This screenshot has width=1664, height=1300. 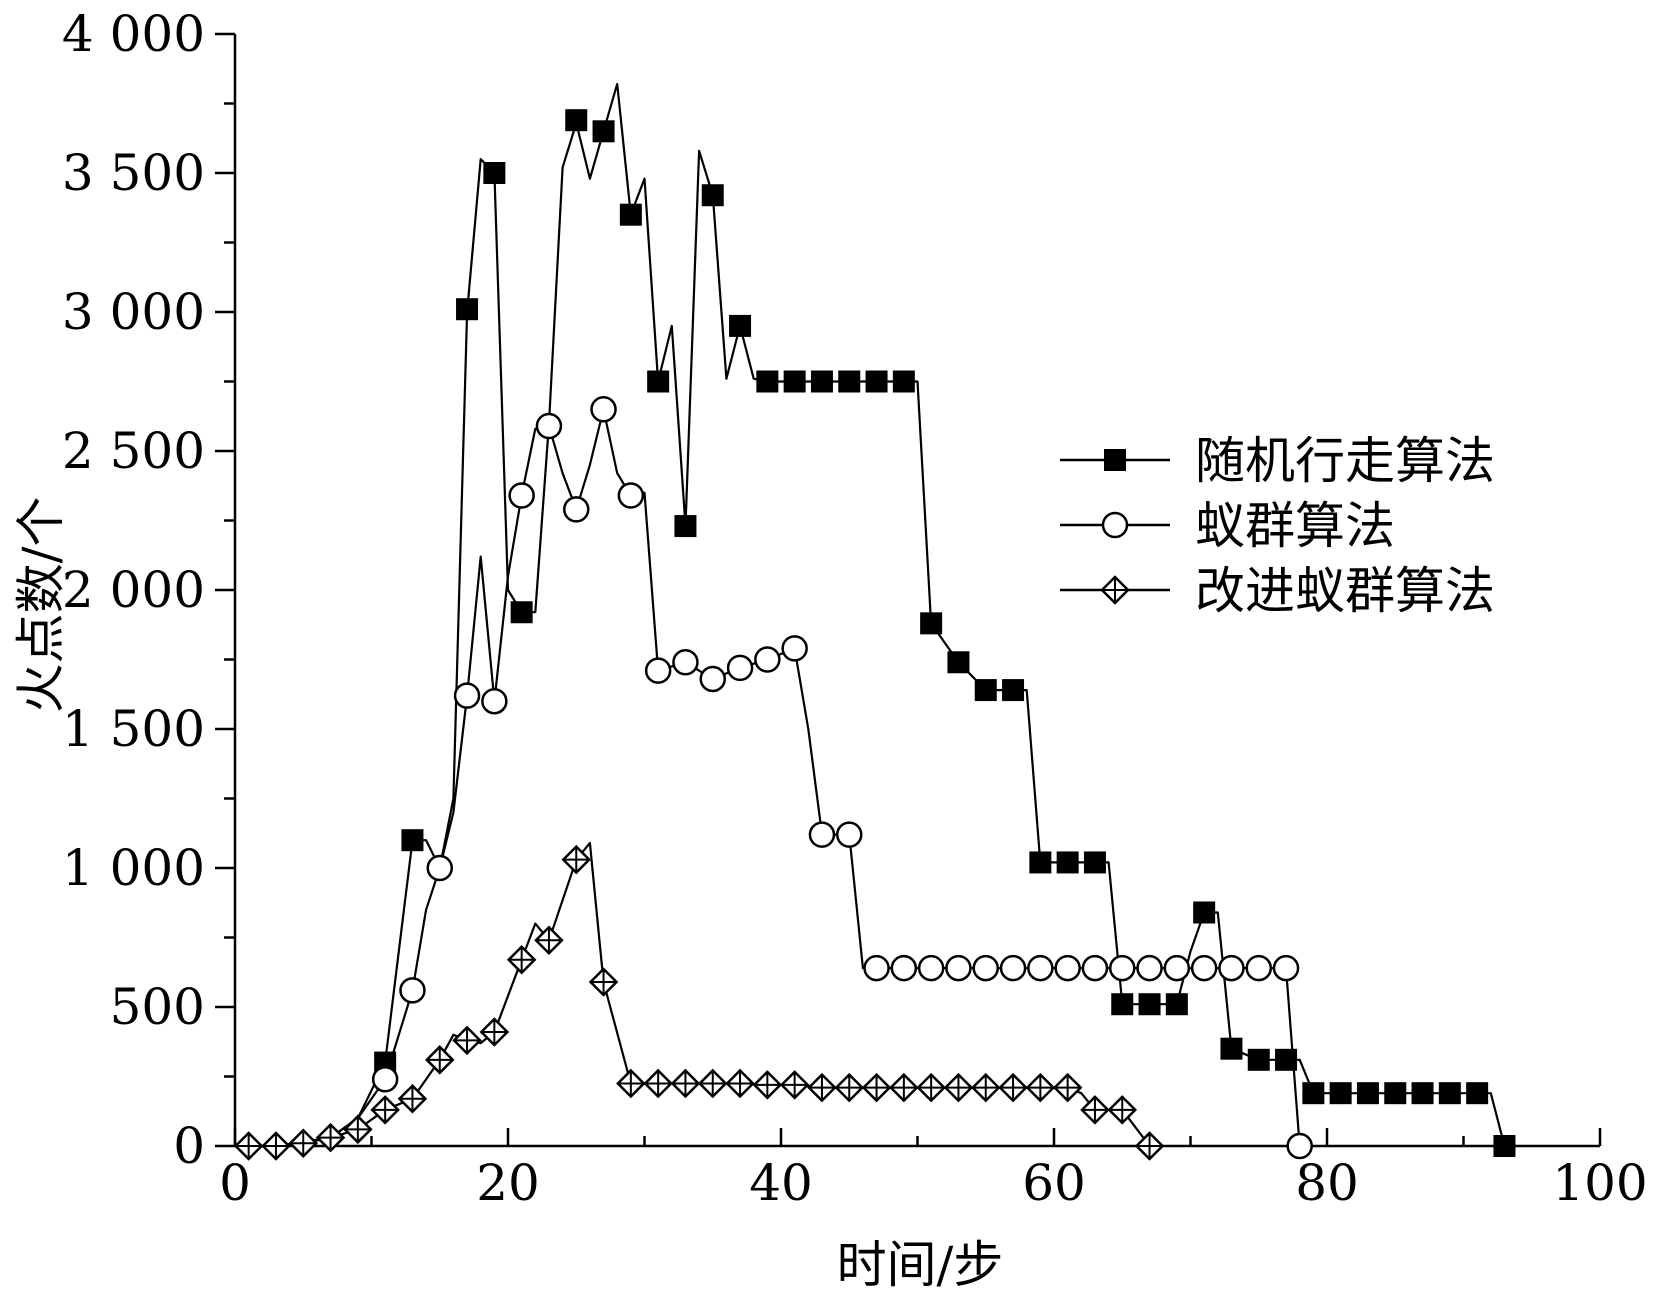 What do you see at coordinates (157, 1007) in the screenshot?
I see `y-tick-label: 500` at bounding box center [157, 1007].